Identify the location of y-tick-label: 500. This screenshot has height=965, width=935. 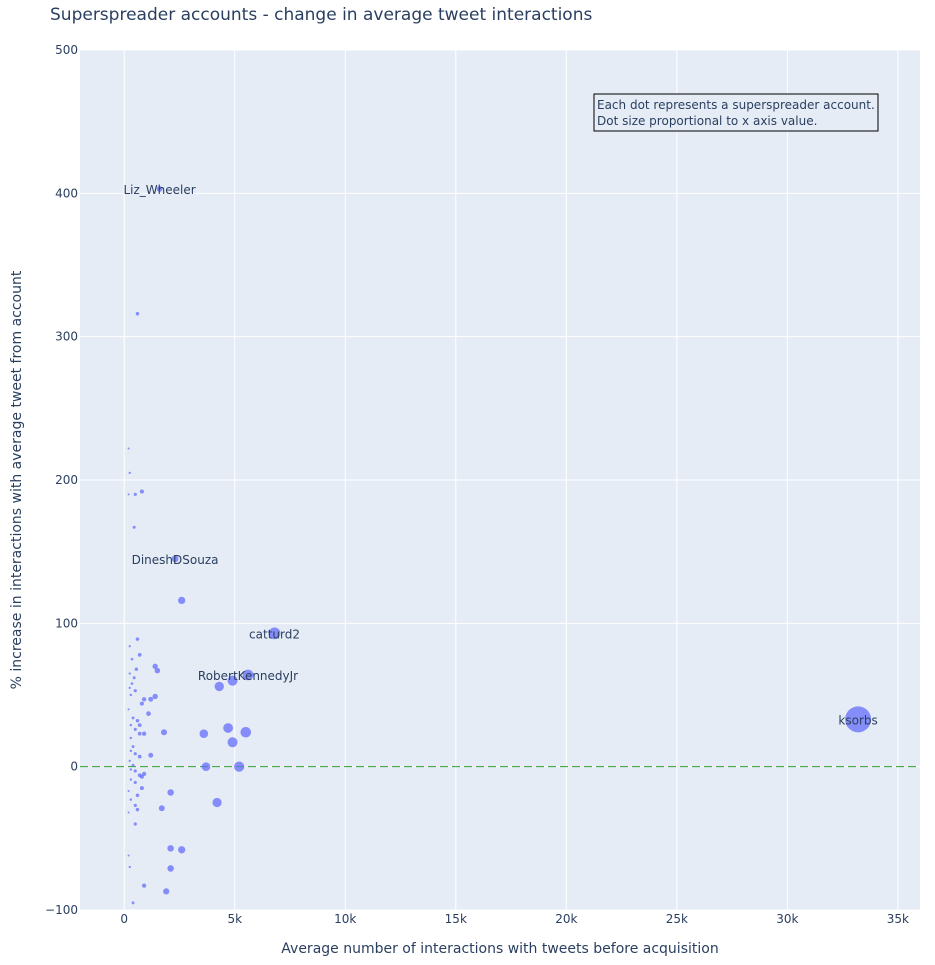
(66, 50).